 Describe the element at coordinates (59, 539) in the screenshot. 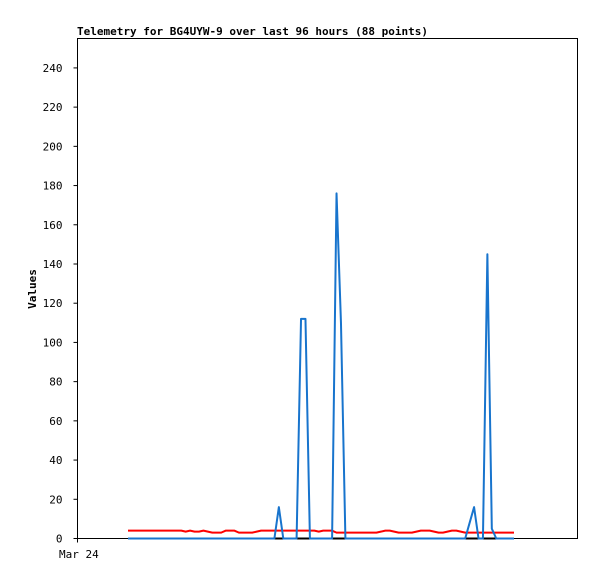

I see `y-tick-label: 0` at that location.